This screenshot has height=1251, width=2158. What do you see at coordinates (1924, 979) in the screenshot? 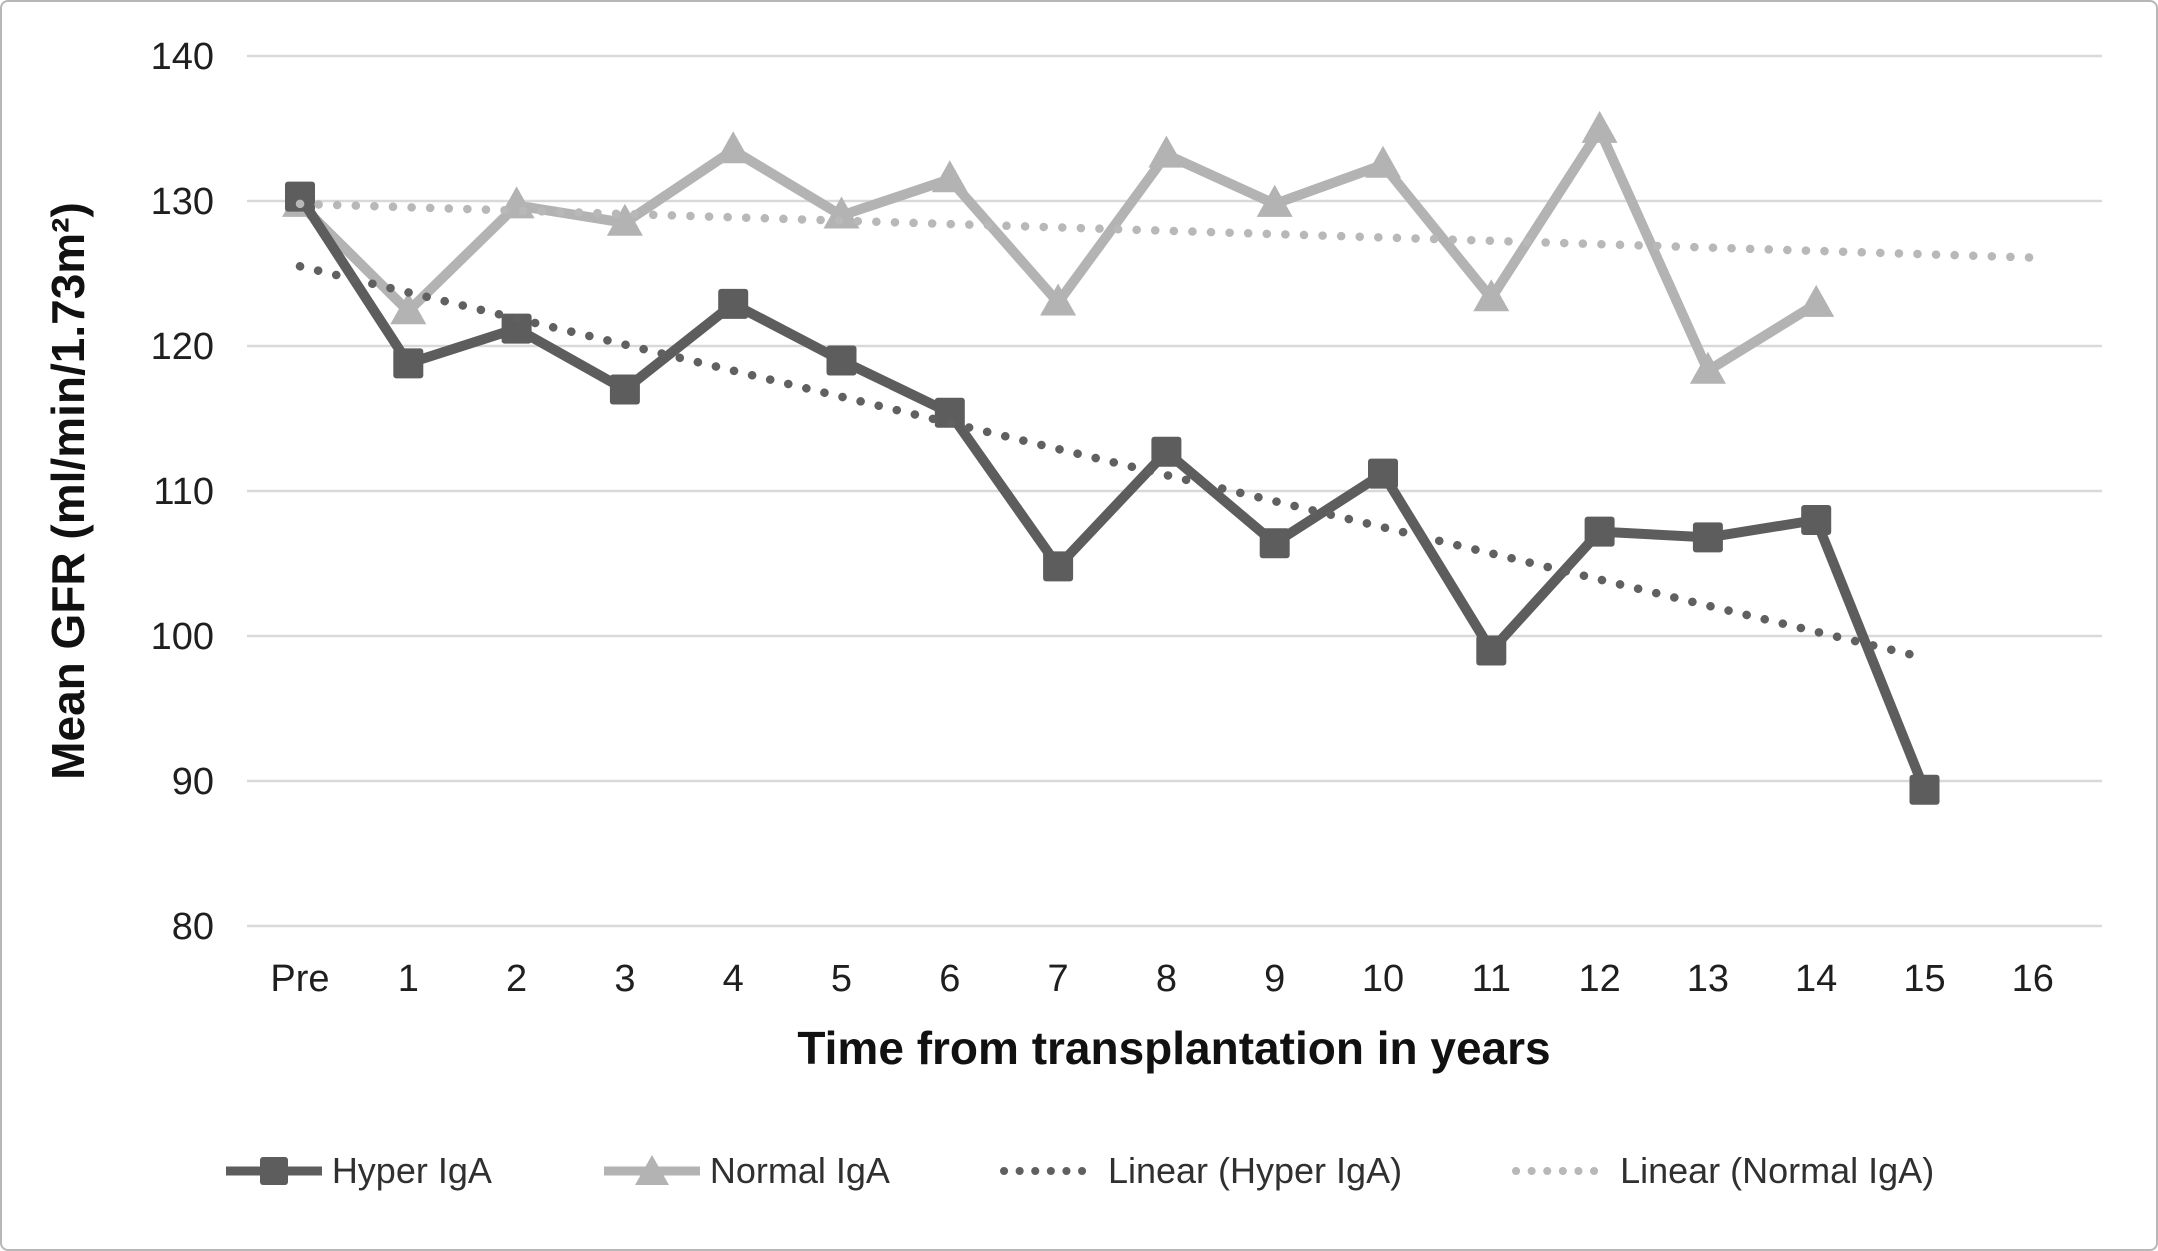
I see `x-tick-label: 15` at bounding box center [1924, 979].